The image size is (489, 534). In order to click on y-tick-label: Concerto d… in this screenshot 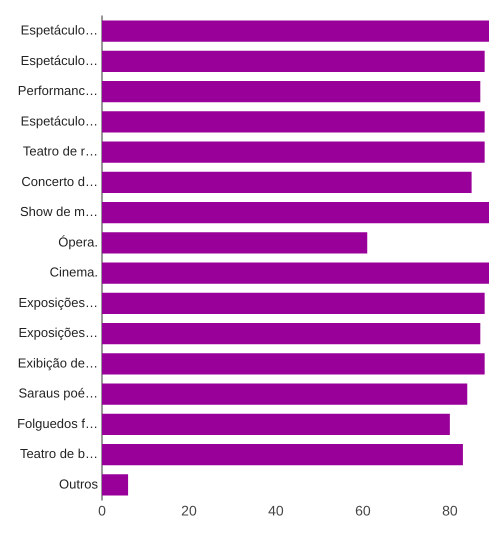, I will do `click(59, 181)`.